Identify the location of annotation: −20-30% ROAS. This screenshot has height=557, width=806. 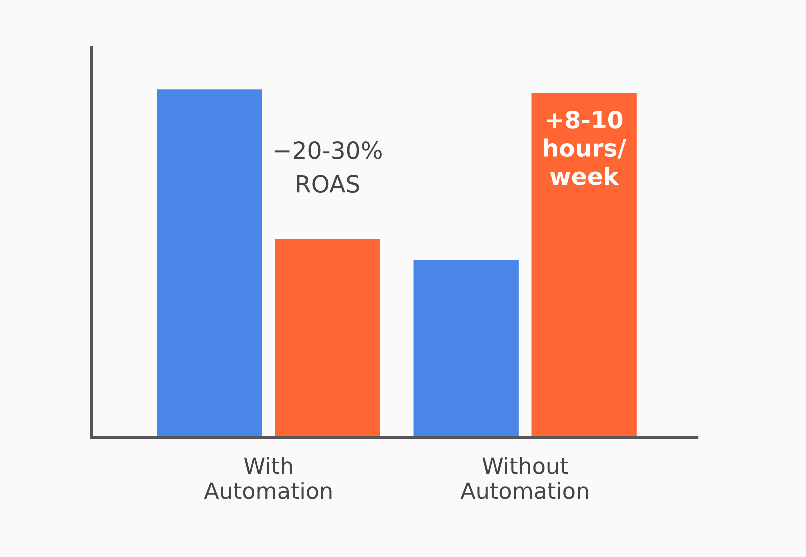
(328, 168).